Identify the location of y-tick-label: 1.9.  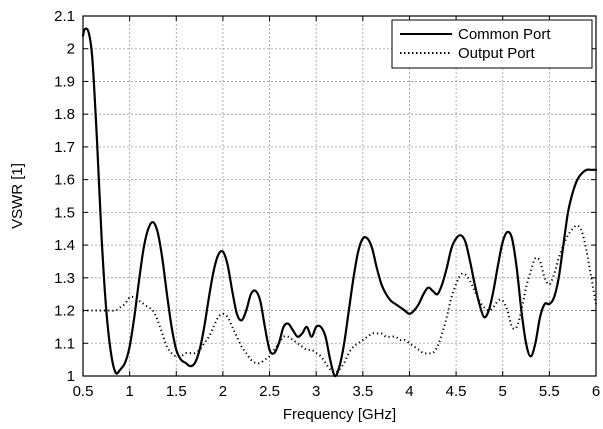
(64, 81).